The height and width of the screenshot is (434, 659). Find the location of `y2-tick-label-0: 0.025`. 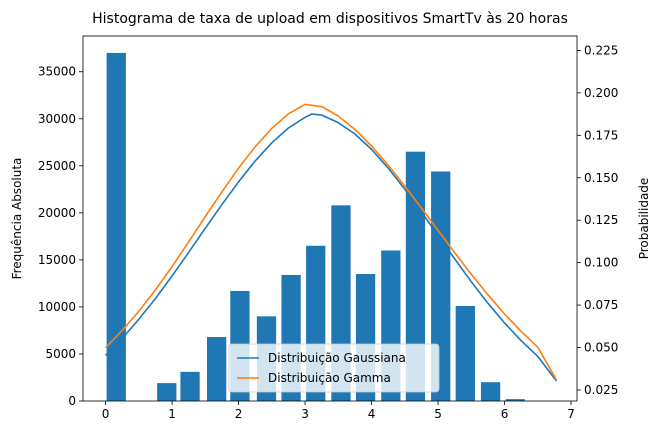

y2-tick-label-0: 0.025 is located at coordinates (601, 390).